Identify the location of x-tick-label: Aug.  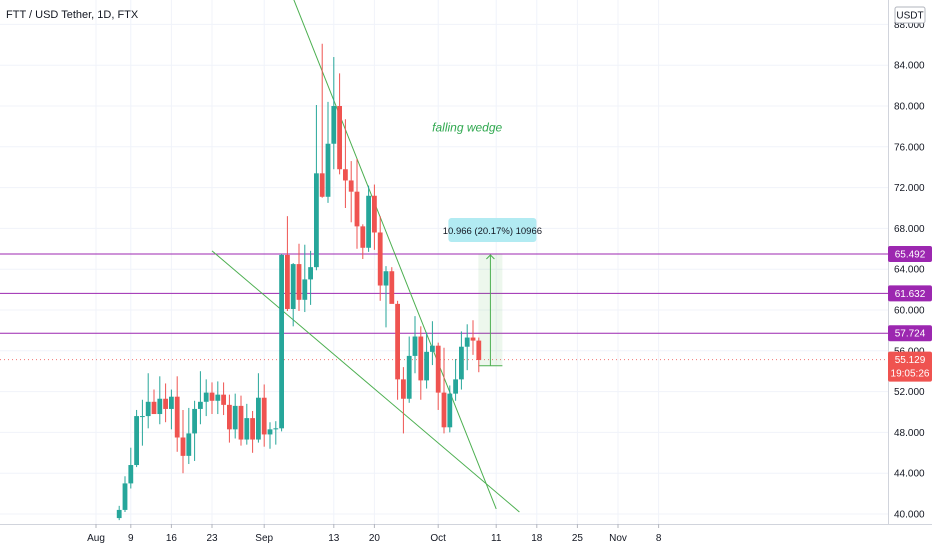
(96, 538).